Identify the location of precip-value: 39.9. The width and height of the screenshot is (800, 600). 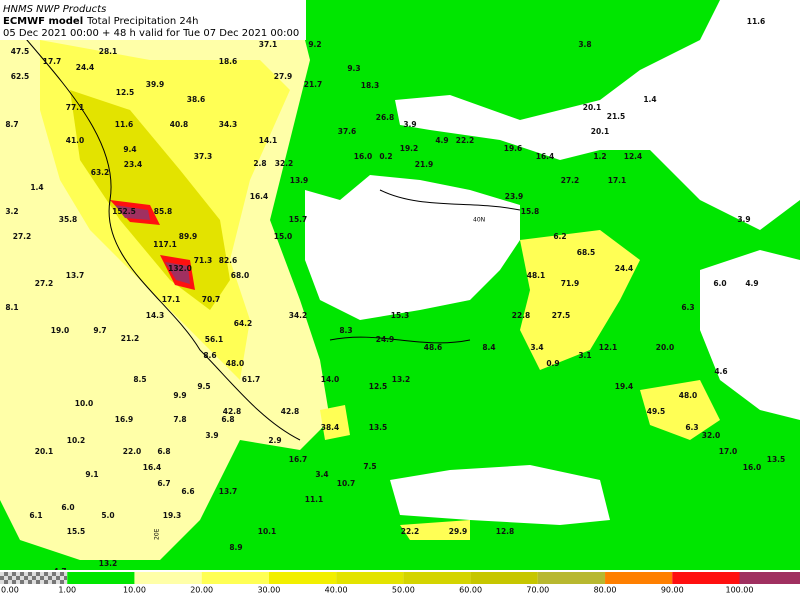
(155, 84).